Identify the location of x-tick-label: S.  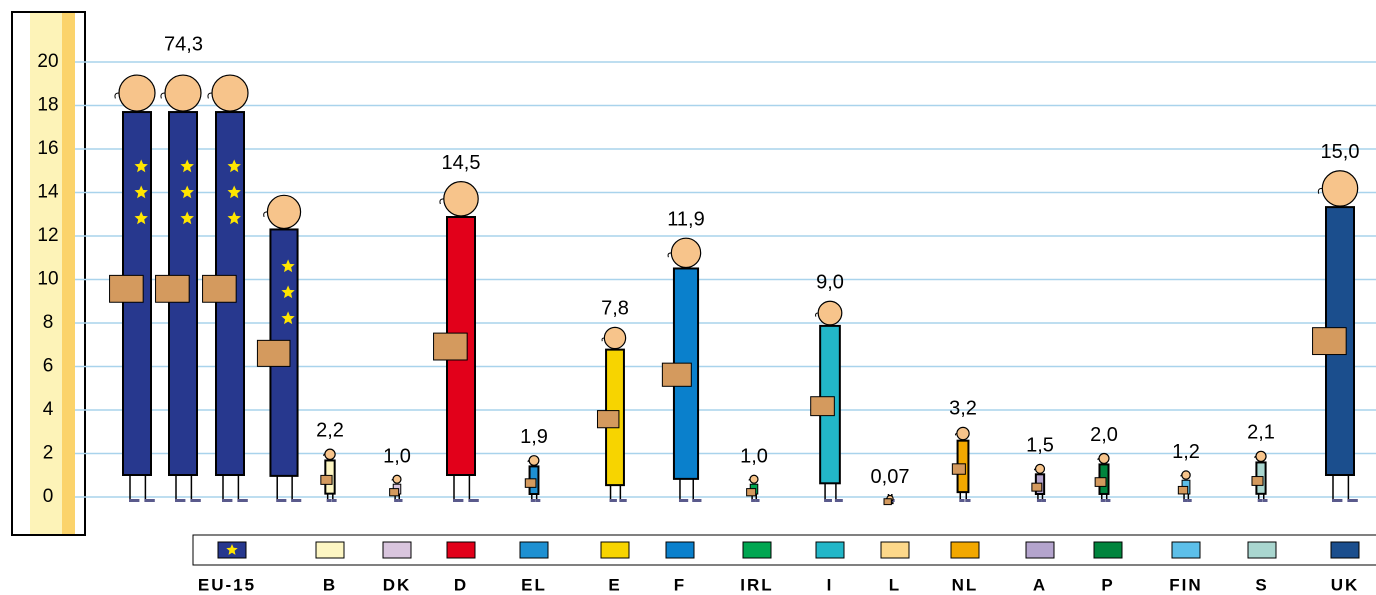
(1261, 584).